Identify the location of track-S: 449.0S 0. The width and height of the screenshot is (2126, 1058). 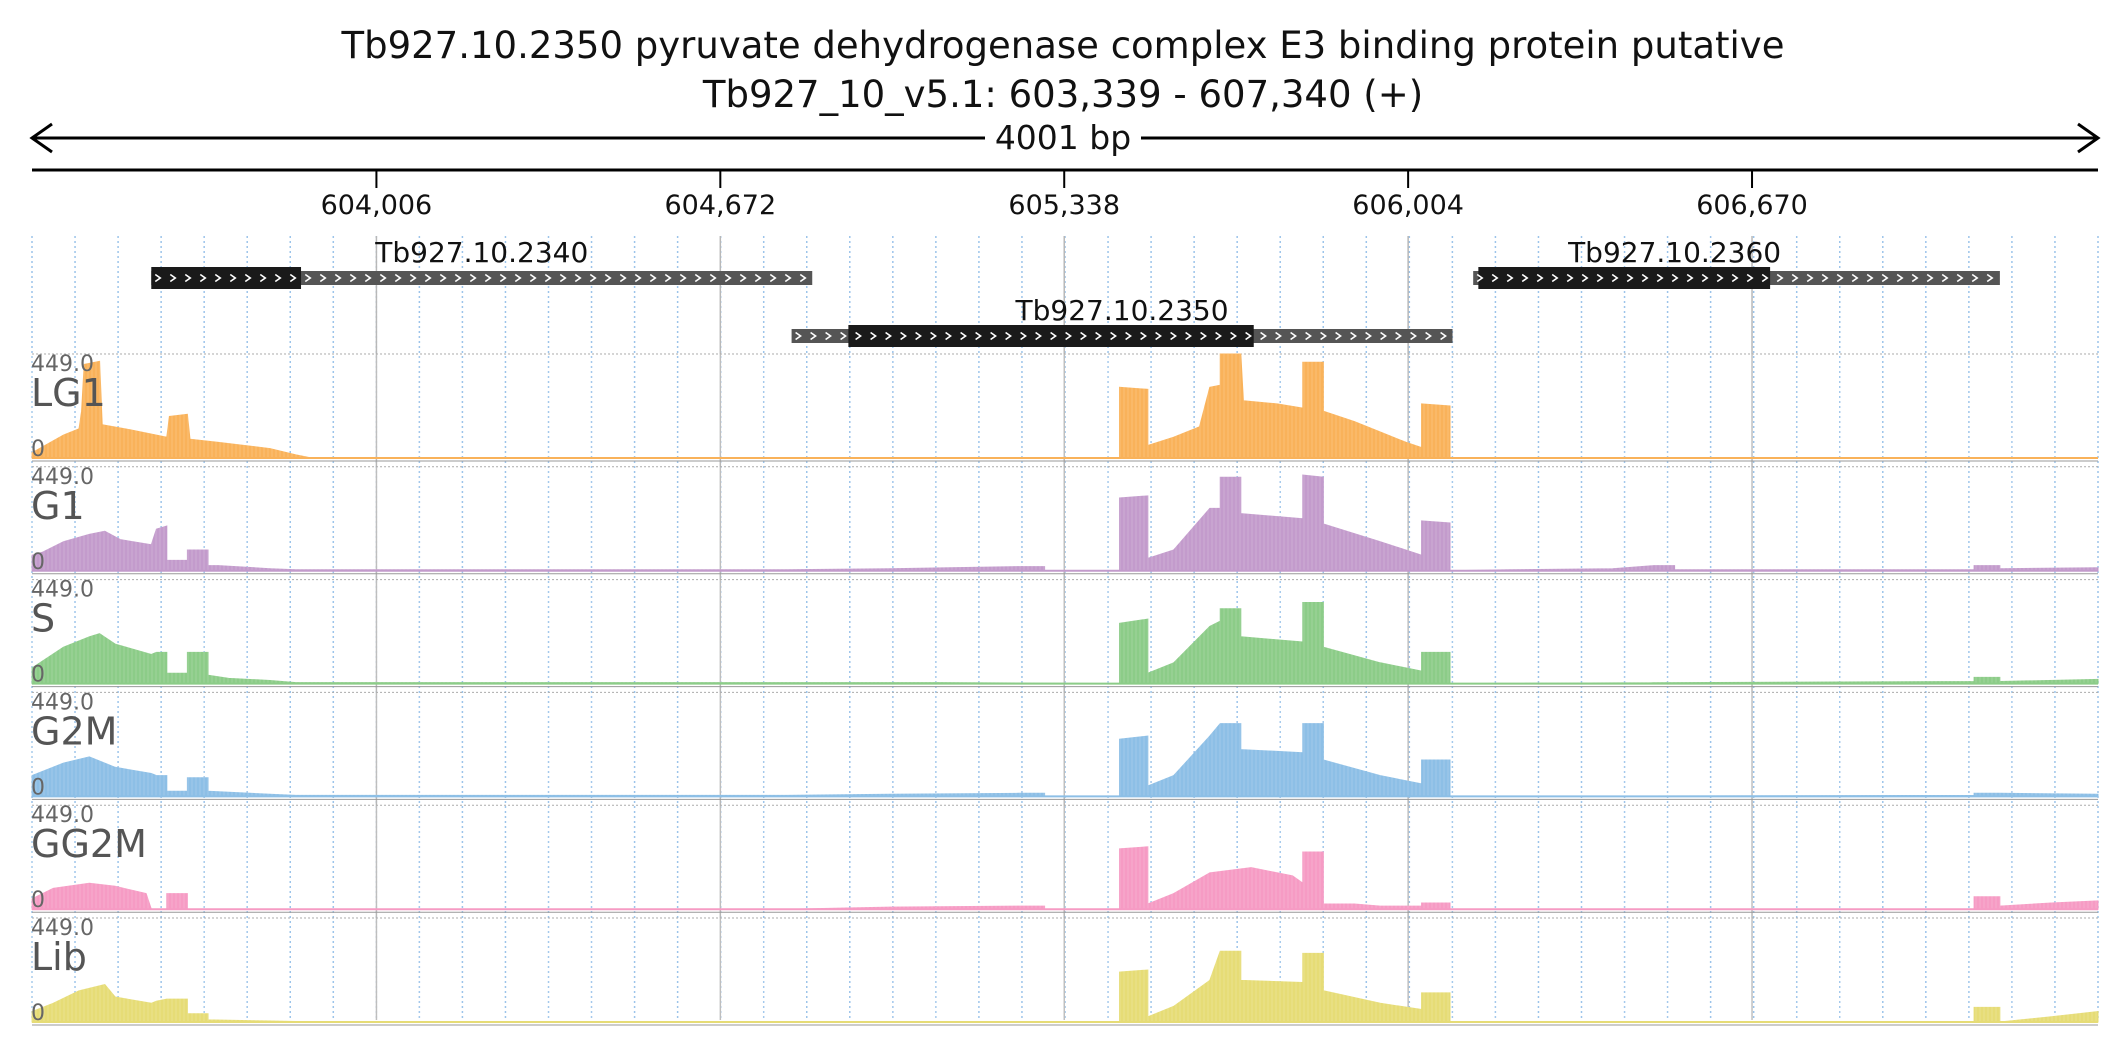
(1065, 633).